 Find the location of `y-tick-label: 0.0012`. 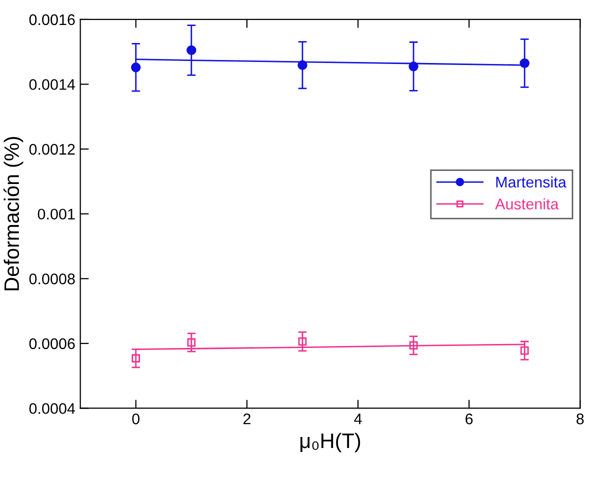

y-tick-label: 0.0012 is located at coordinates (52, 149).